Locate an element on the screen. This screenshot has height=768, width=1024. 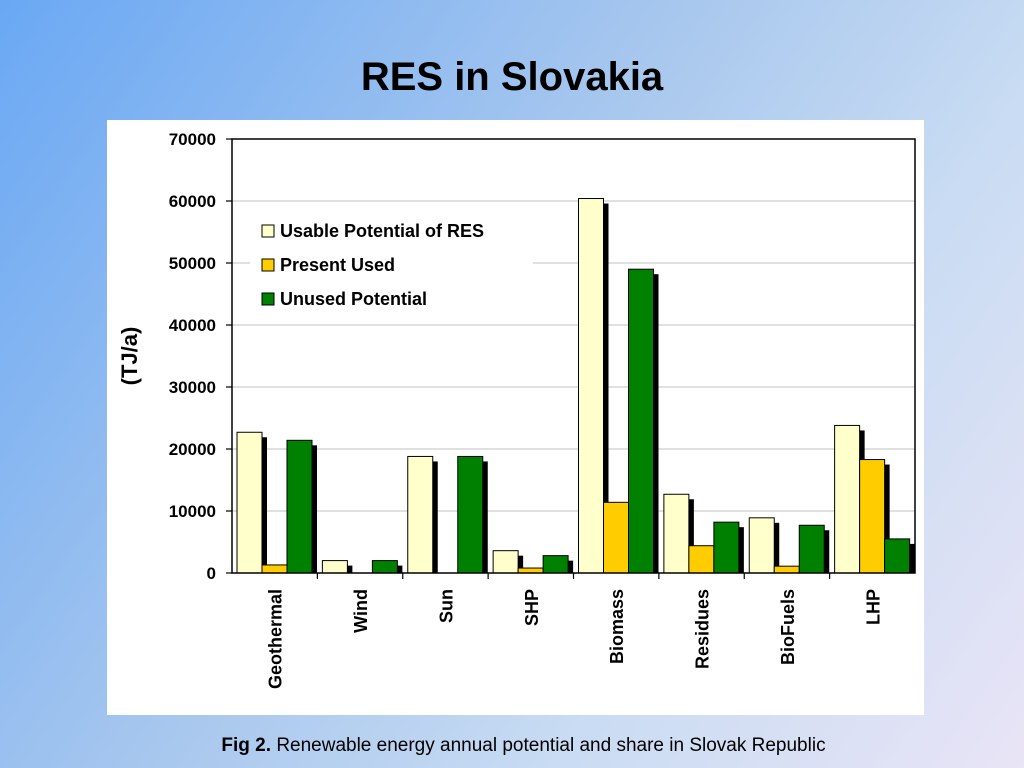
bar-present-lhp is located at coordinates (872, 516).